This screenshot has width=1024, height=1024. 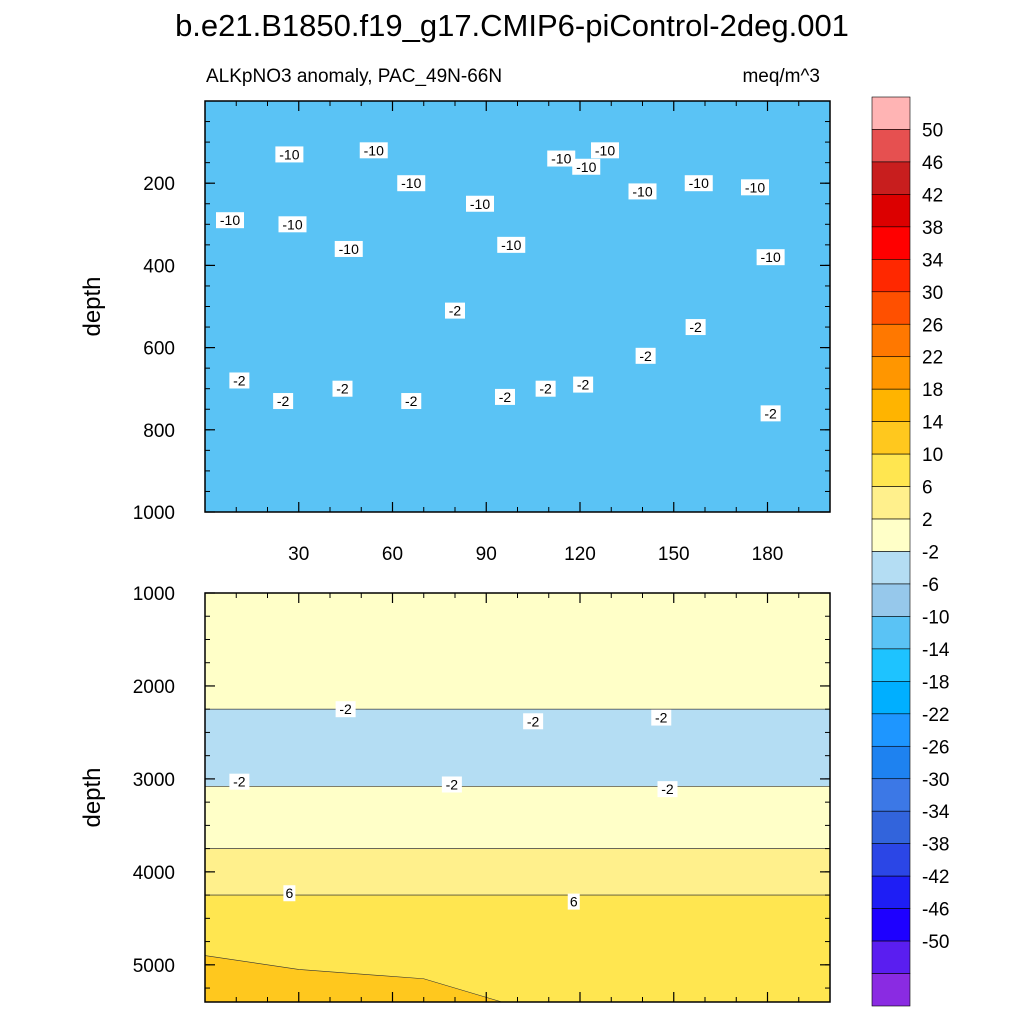 I want to click on upper-contour-label-5: -10, so click(x=480, y=203).